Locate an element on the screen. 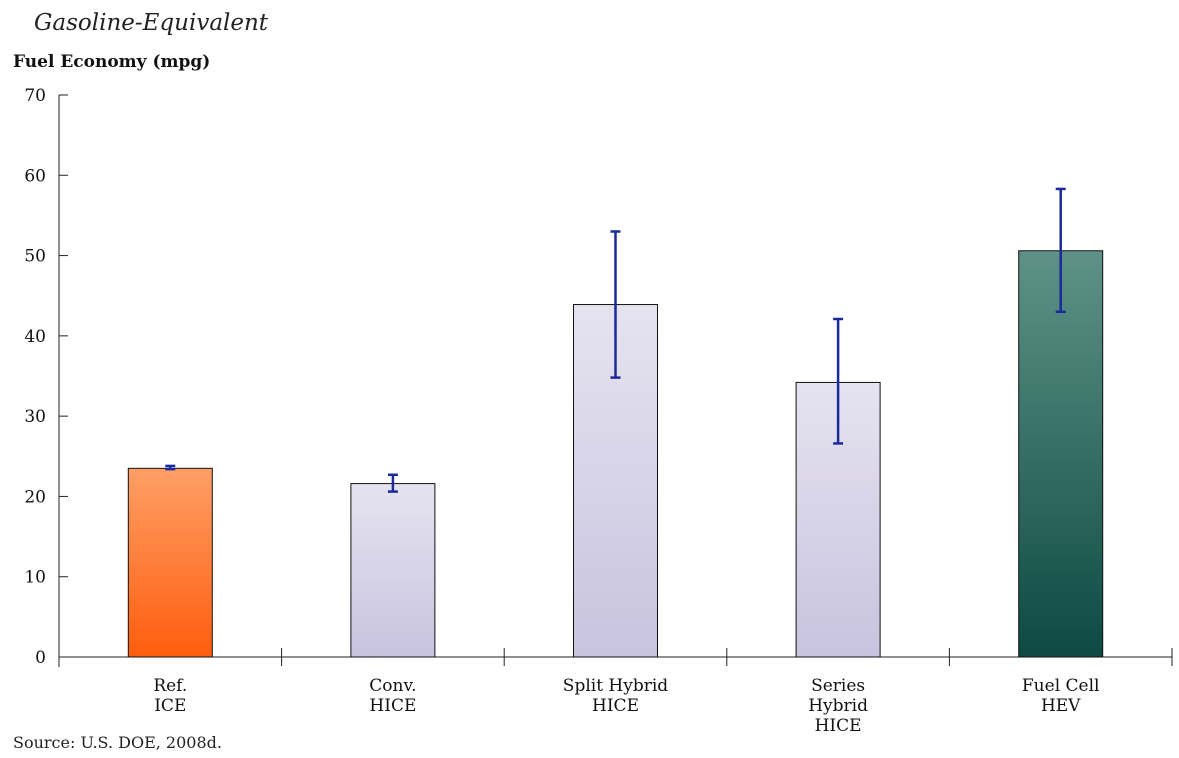 Image resolution: width=1179 pixels, height=758 pixels. y-tick-label: 70 is located at coordinates (35, 96).